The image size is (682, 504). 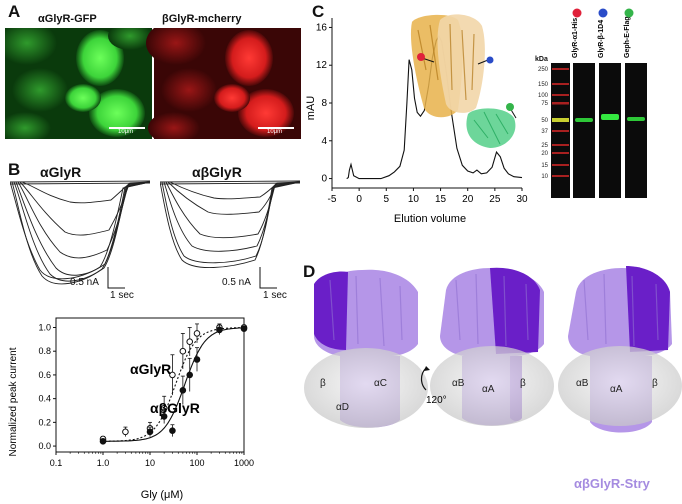 What do you see at coordinates (230, 234) in the screenshot?
I see `traces-alphabeta` at bounding box center [230, 234].